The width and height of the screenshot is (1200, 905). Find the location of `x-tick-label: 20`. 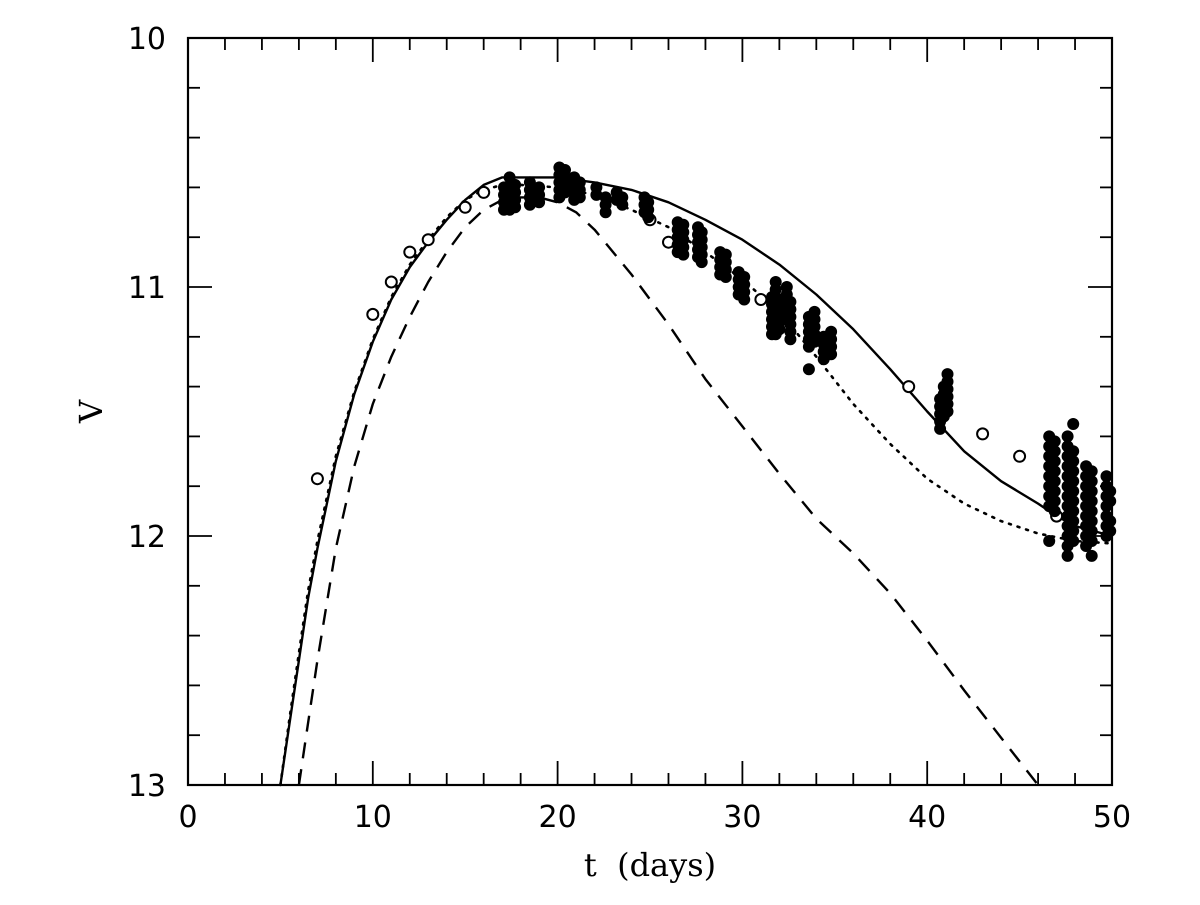

x-tick-label: 20 is located at coordinates (558, 817).